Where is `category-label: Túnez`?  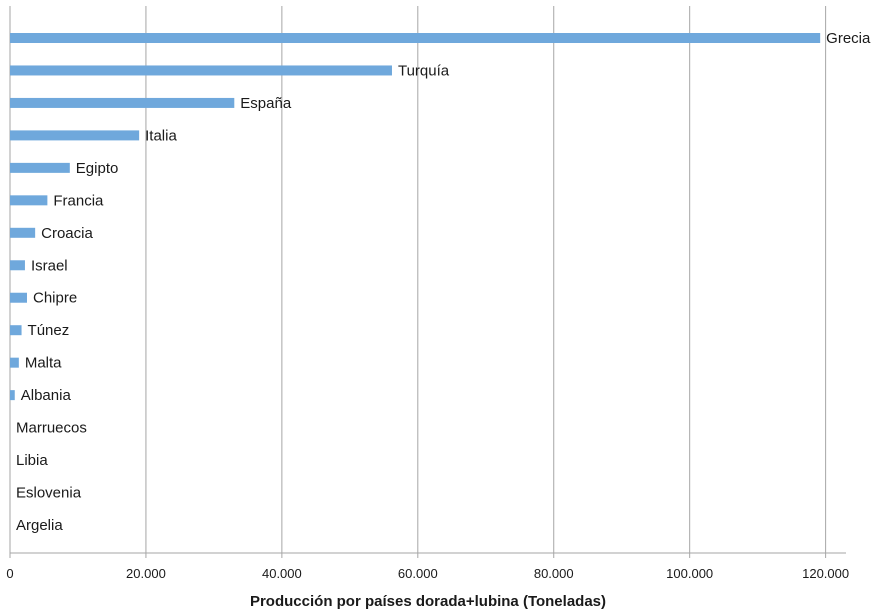
category-label: Túnez is located at coordinates (49, 330).